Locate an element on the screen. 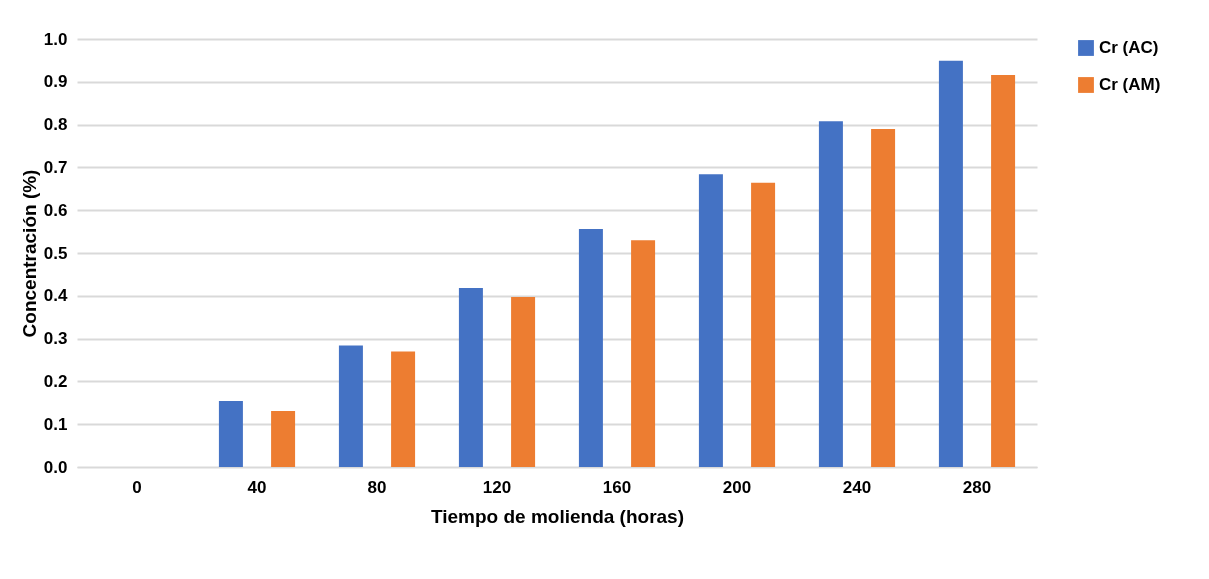  x-tick-label: 0 is located at coordinates (137, 487).